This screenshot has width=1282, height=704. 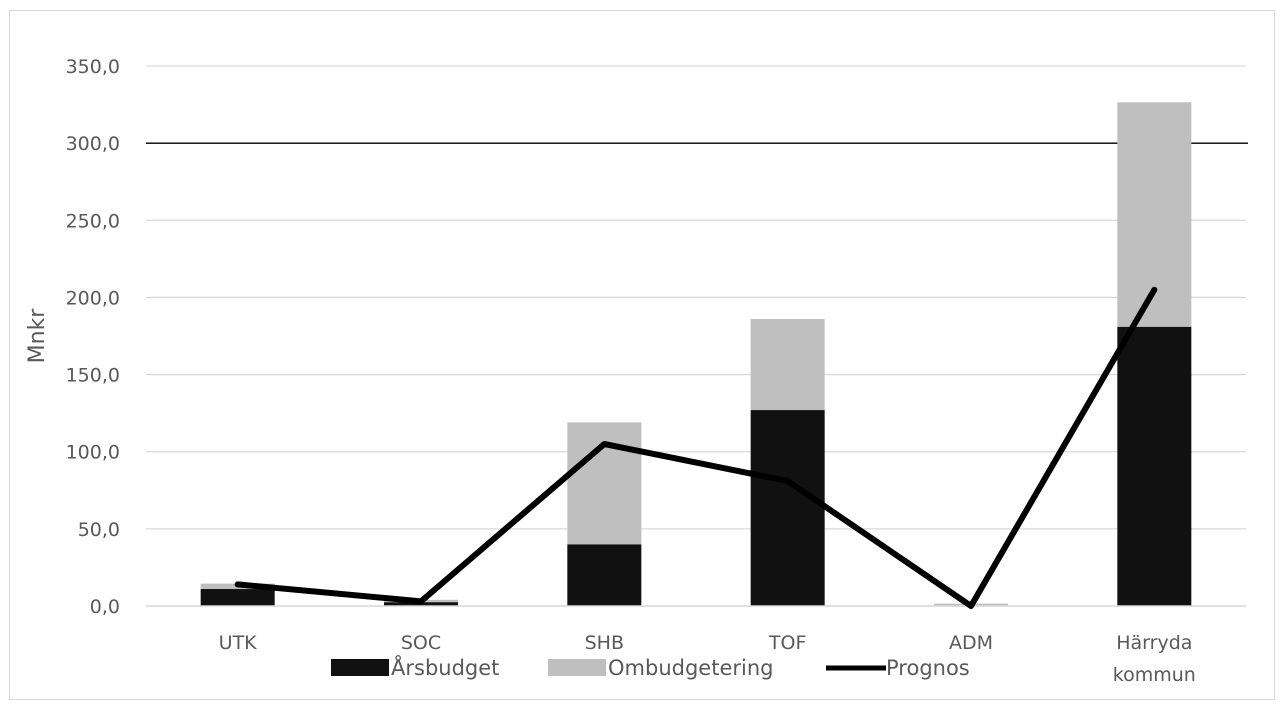 I want to click on legend-label: Ombudgetering, so click(x=690, y=668).